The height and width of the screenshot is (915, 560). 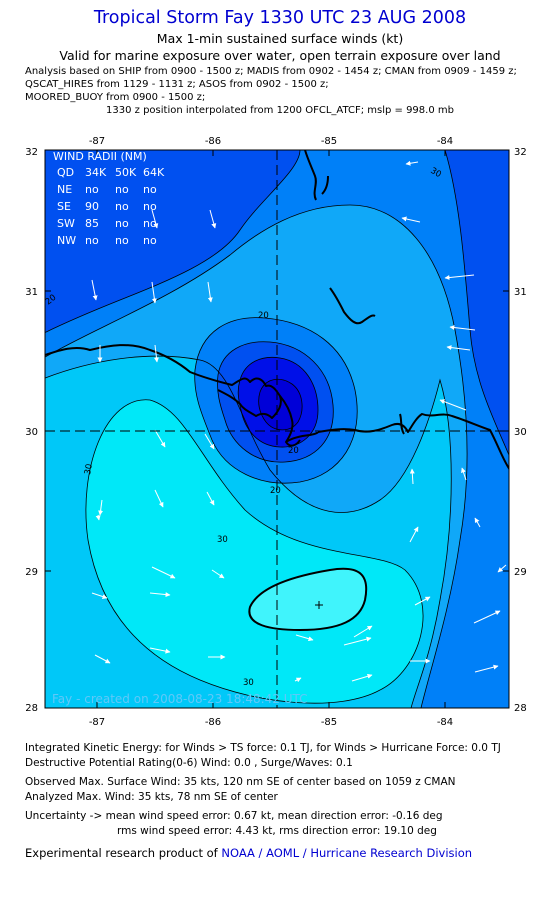 I want to click on lat-labels-left: 32 31 30 29 28, so click(x=31, y=430).